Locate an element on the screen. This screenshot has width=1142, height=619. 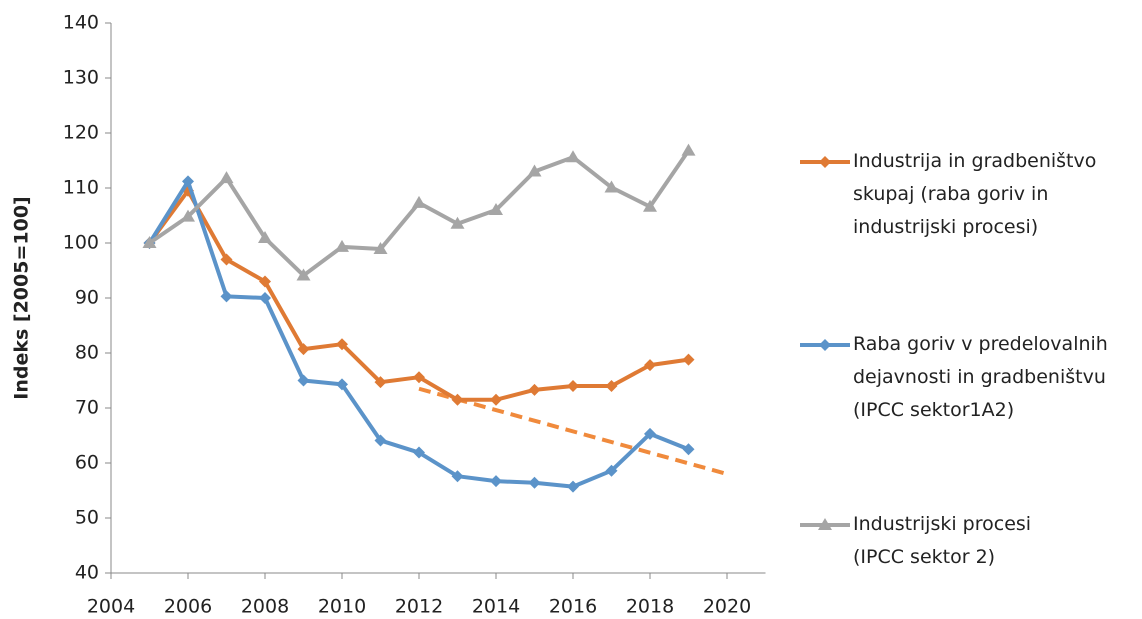
y-tick-label: 70 is located at coordinates (87, 408).